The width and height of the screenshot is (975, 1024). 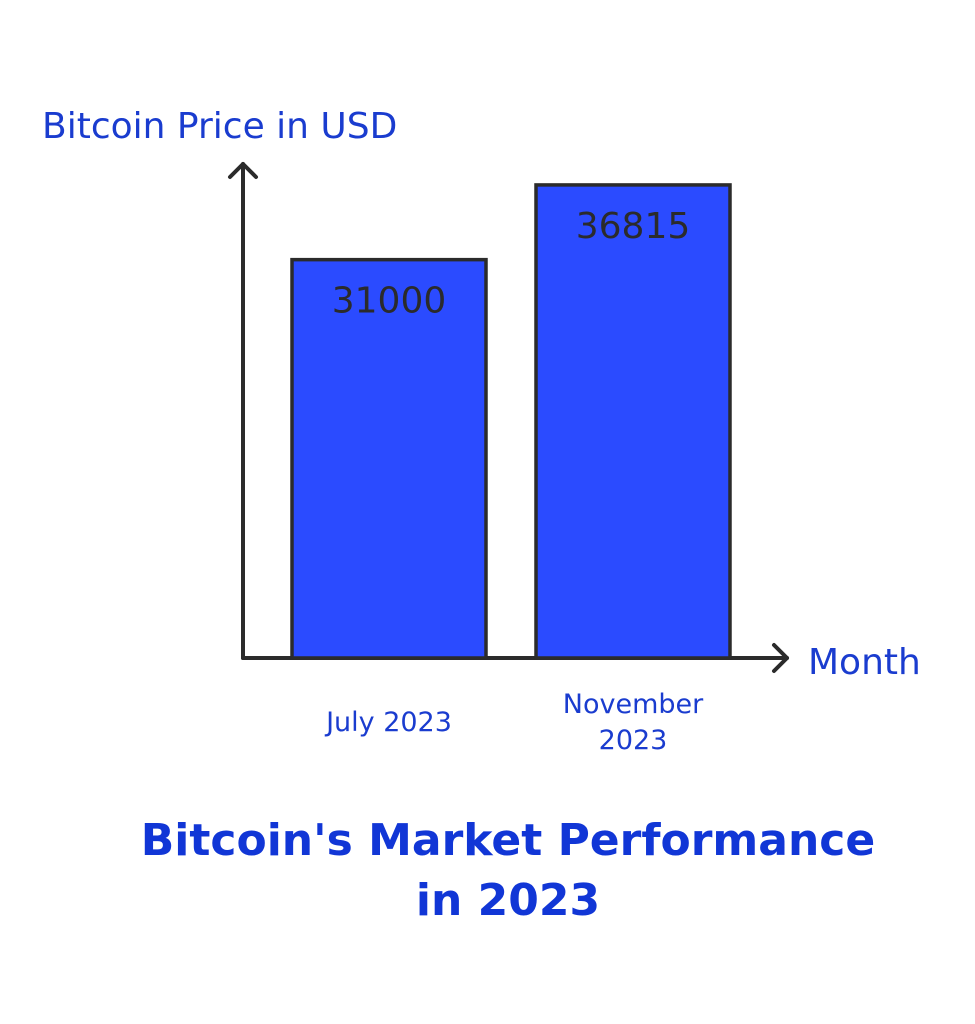 I want to click on category-labels: July 2023 November 2023, so click(x=514, y=722).